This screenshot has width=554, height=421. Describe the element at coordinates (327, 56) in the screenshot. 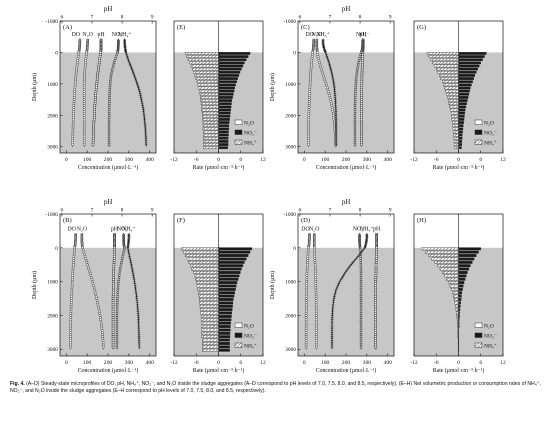

I see `panel-c-series-nh4-point` at that location.